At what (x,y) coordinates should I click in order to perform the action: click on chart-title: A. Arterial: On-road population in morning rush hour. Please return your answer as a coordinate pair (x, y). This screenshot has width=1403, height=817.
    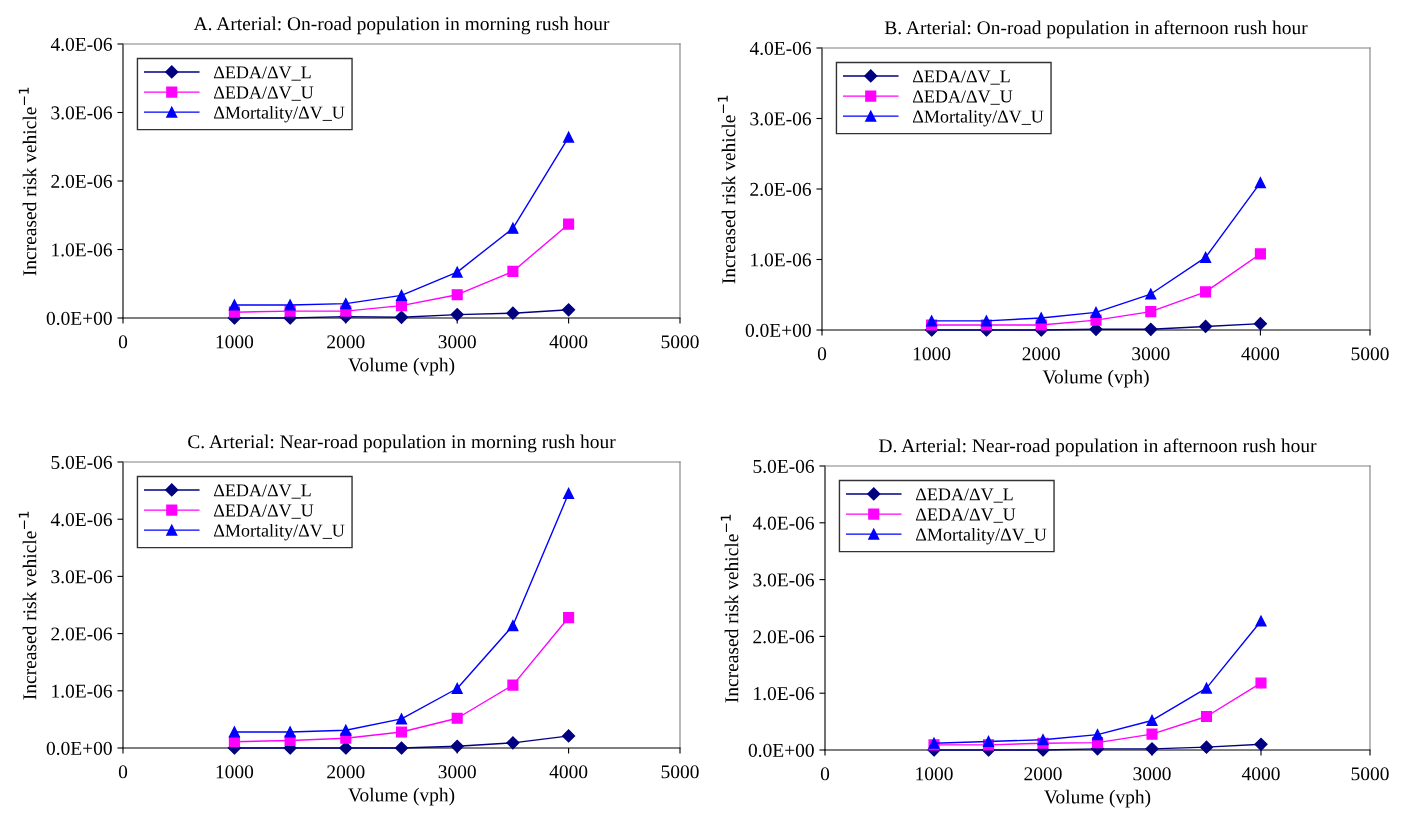
    Looking at the image, I should click on (401, 25).